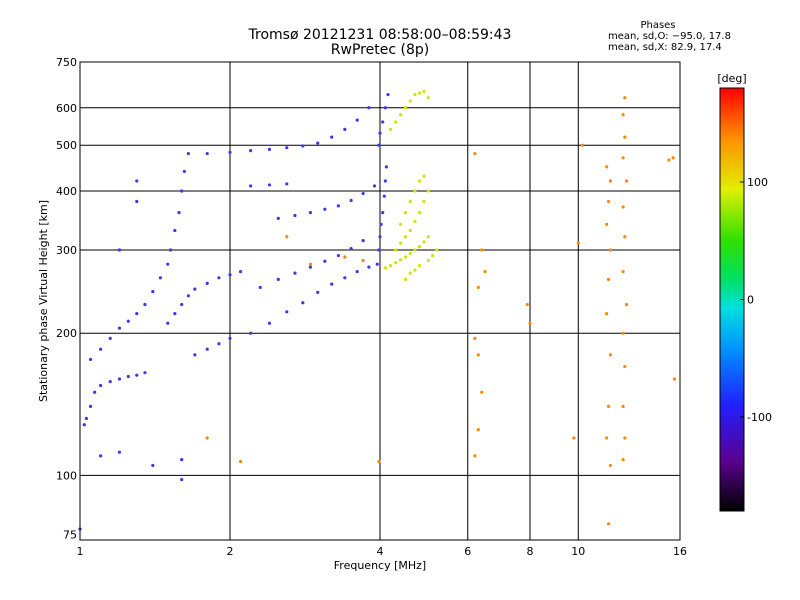 The image size is (800, 600). Describe the element at coordinates (750, 300) in the screenshot. I see `colorbar-tick-label: 0` at that location.